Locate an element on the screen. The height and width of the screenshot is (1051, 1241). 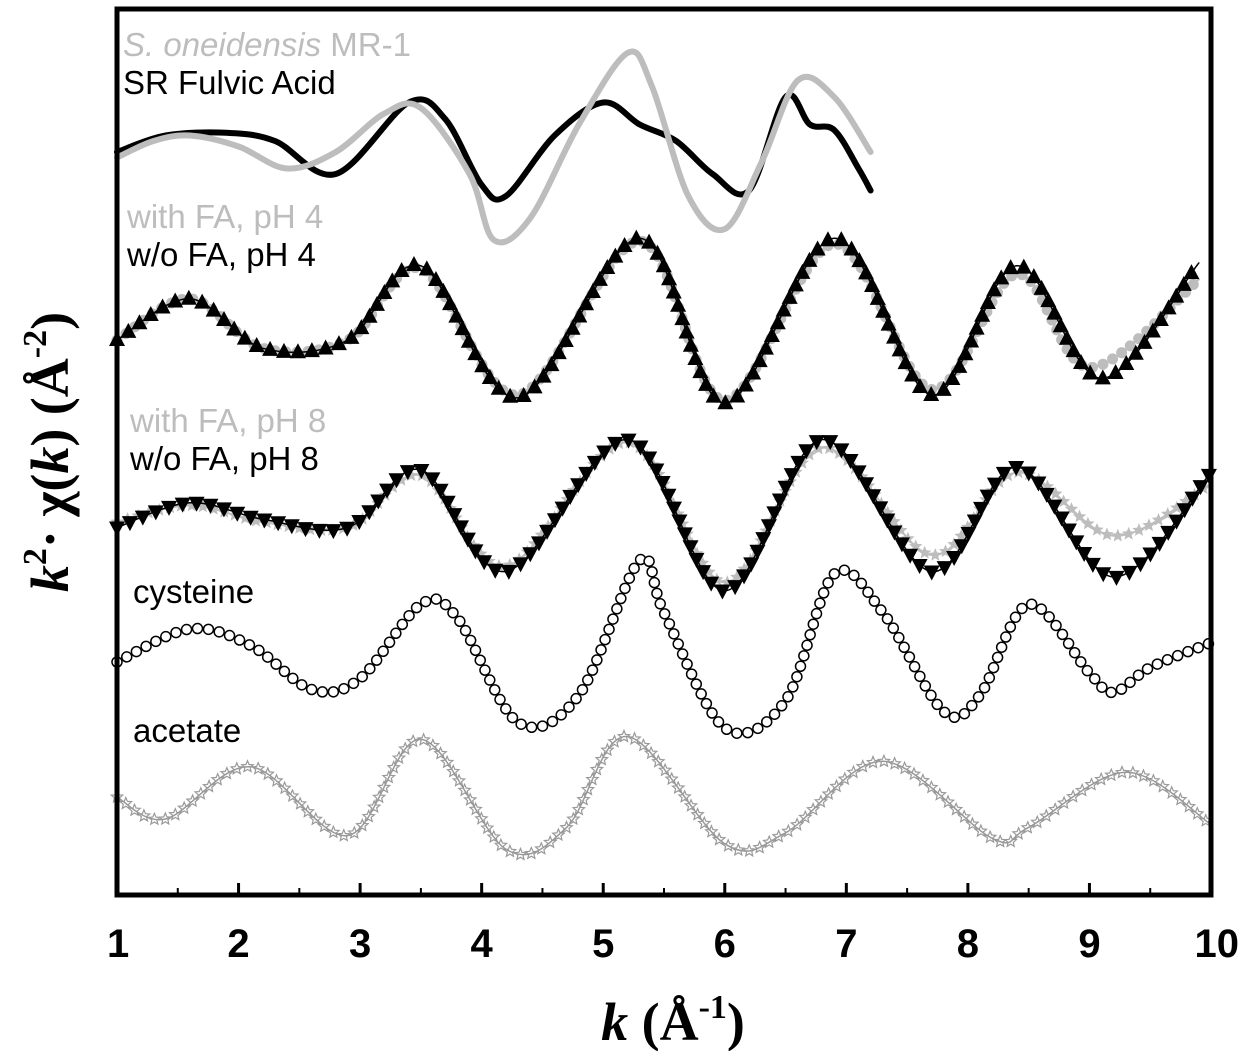
x-axis-var: k is located at coordinates (614, 1021).